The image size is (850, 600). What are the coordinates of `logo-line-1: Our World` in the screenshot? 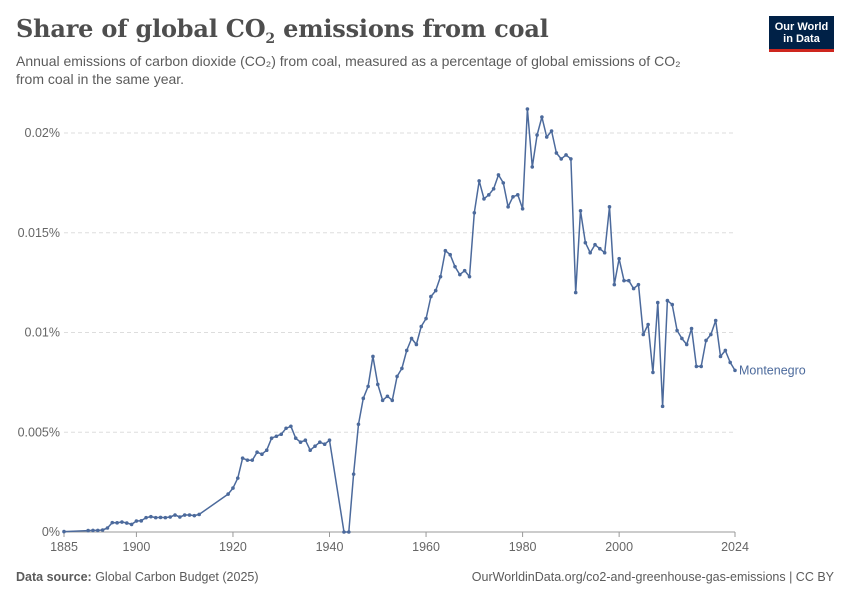 It's located at (801, 27).